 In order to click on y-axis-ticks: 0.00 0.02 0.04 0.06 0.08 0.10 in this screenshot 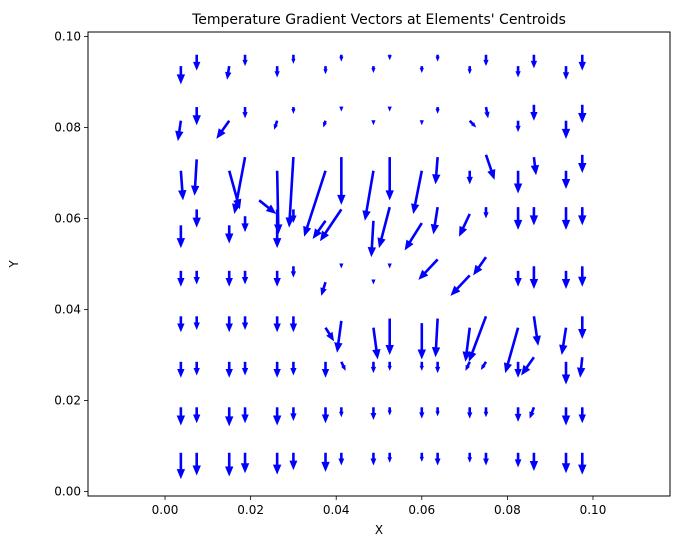, I will do `click(71, 264)`.